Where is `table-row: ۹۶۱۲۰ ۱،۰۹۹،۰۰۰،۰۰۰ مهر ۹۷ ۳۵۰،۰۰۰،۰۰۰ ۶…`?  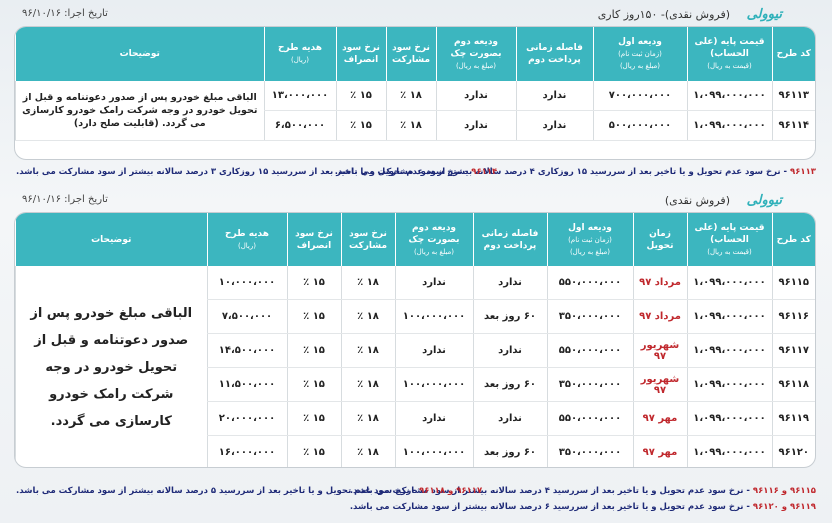 table-row: ۹۶۱۲۰ ۱،۰۹۹،۰۰۰،۰۰۰ مهر ۹۷ ۳۵۰،۰۰۰،۰۰۰ ۶… is located at coordinates (415, 451).